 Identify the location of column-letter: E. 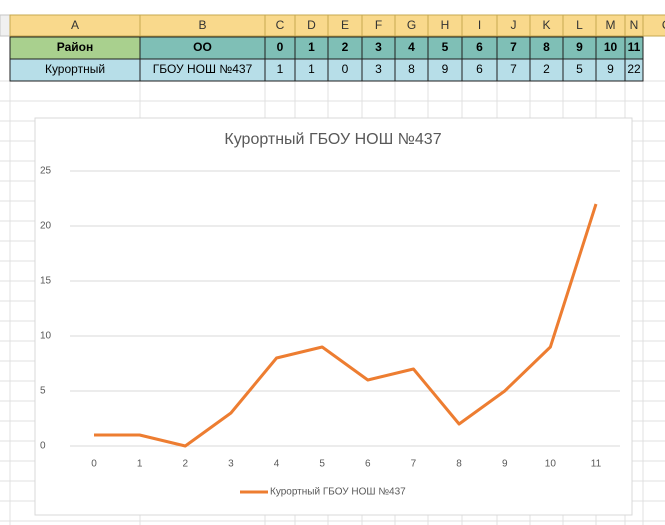
(345, 25).